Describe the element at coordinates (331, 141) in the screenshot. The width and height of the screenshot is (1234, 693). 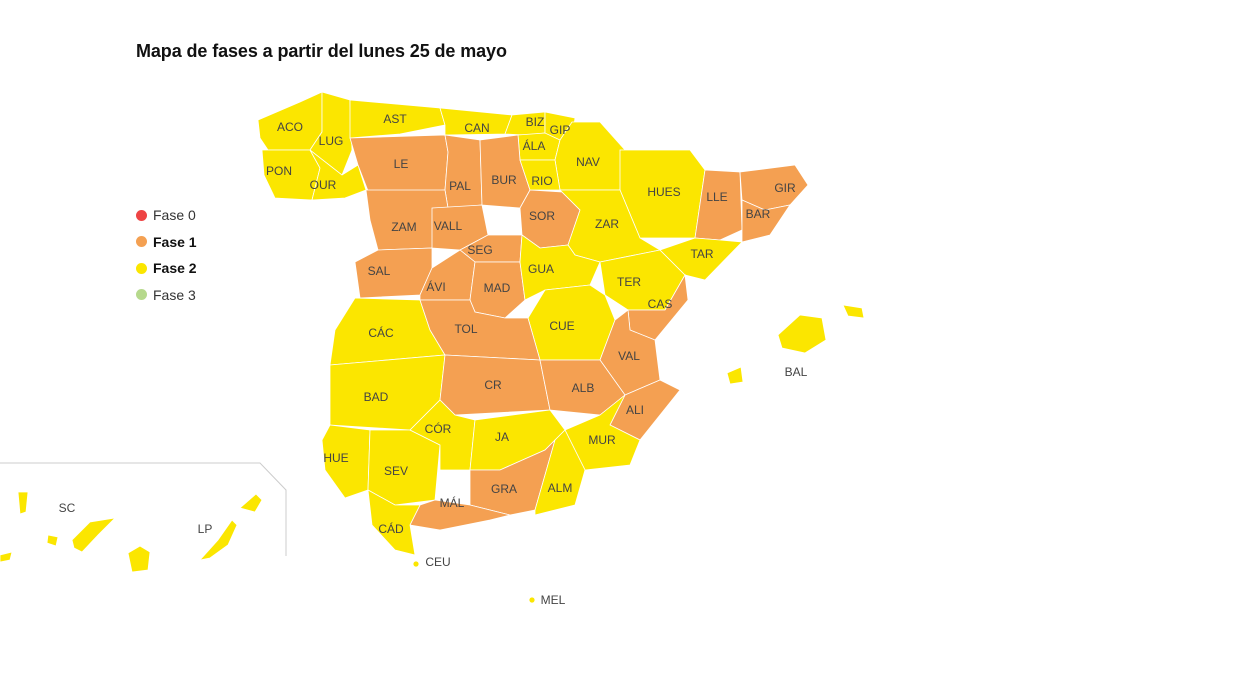
I see `province-label-lug: LUG` at that location.